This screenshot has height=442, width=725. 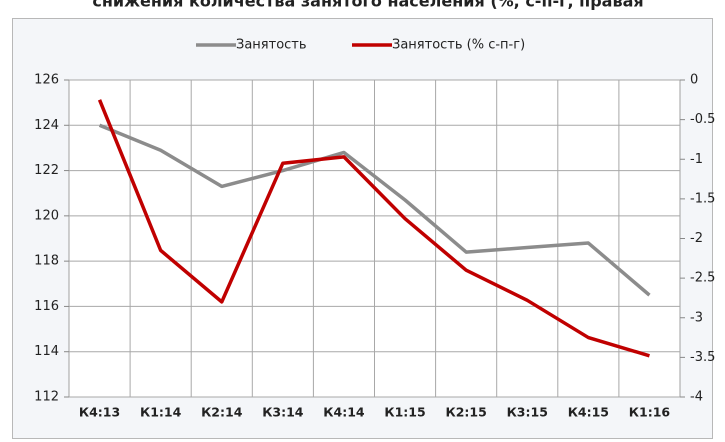 I want to click on x-tick-label: К3:14, so click(x=283, y=412).